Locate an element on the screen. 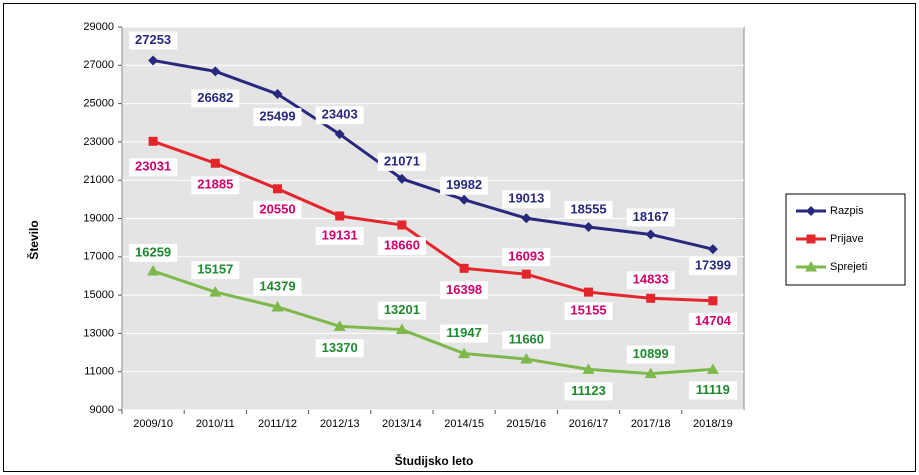  data-label: 19131 is located at coordinates (340, 234).